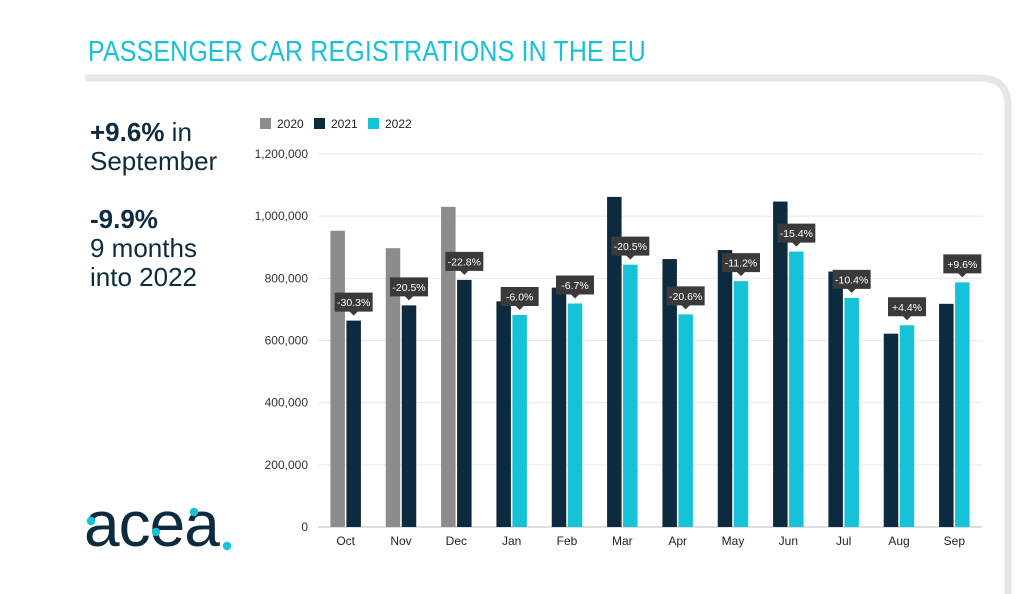  What do you see at coordinates (178, 132) in the screenshot?
I see `highlight-text: in` at bounding box center [178, 132].